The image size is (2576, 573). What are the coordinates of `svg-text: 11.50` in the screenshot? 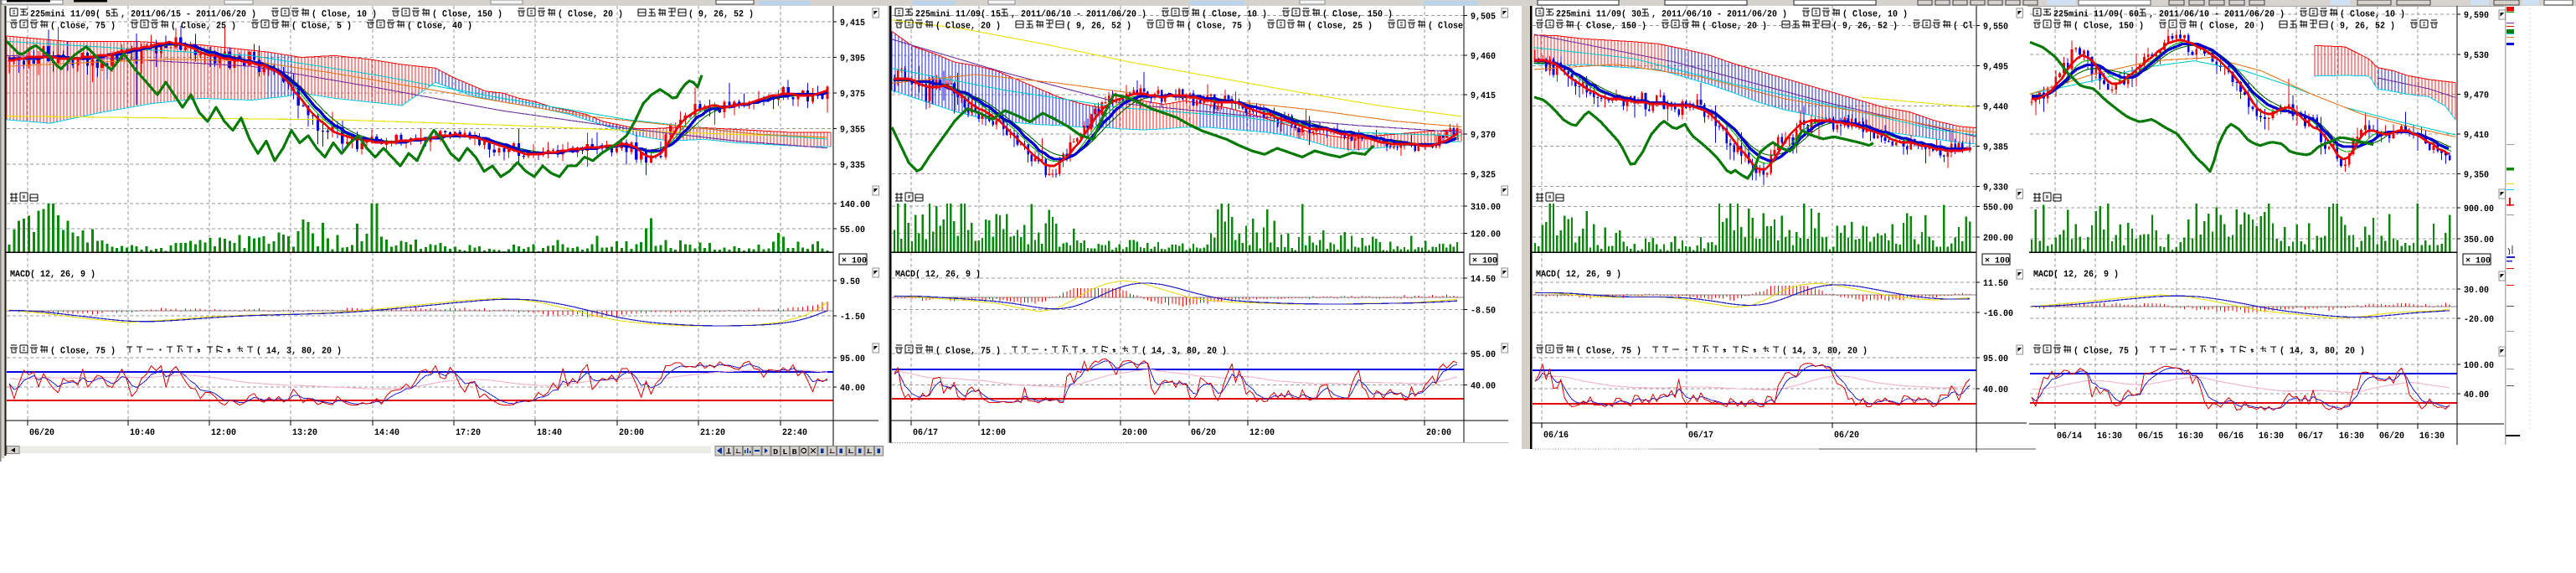 It's located at (1995, 284).